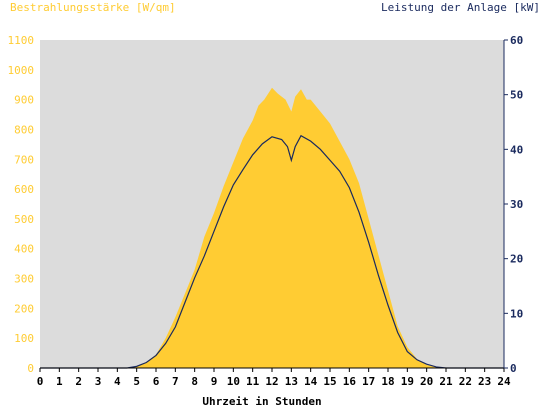 The image size is (544, 408). Describe the element at coordinates (387, 381) in the screenshot. I see `x-tick-label: 18` at that location.